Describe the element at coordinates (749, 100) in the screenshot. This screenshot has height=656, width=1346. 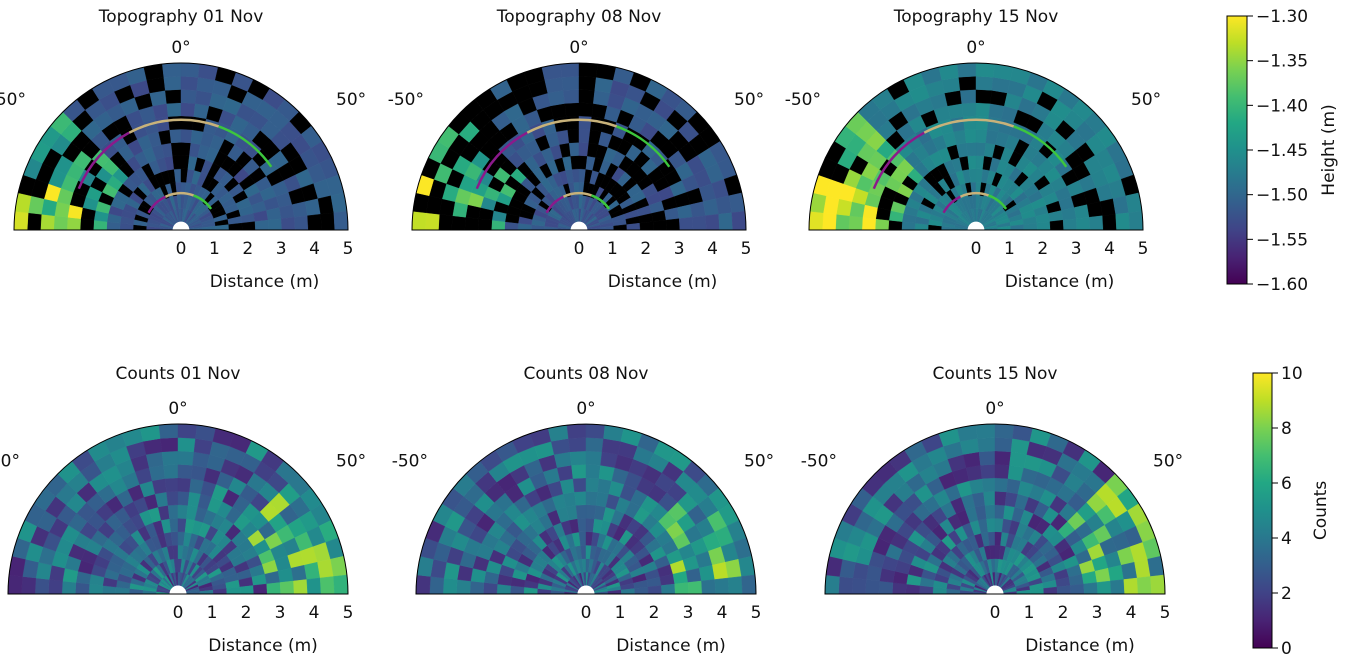
I see `angle-label-50: 50°` at that location.